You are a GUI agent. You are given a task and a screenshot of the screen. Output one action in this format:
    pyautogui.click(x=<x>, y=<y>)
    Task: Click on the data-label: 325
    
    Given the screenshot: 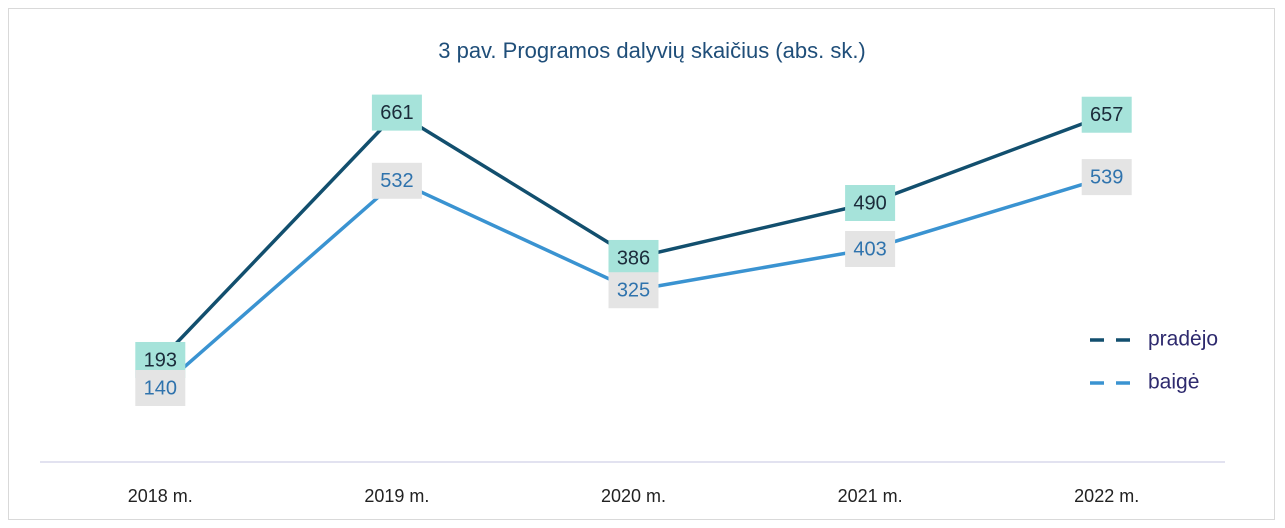 What is the action you would take?
    pyautogui.click(x=633, y=290)
    